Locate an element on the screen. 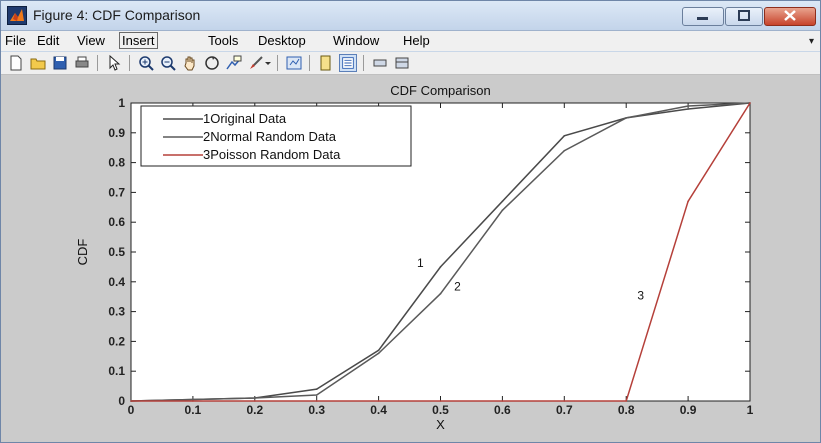 This screenshot has height=443, width=821. data-cursor-icon is located at coordinates (234, 63).